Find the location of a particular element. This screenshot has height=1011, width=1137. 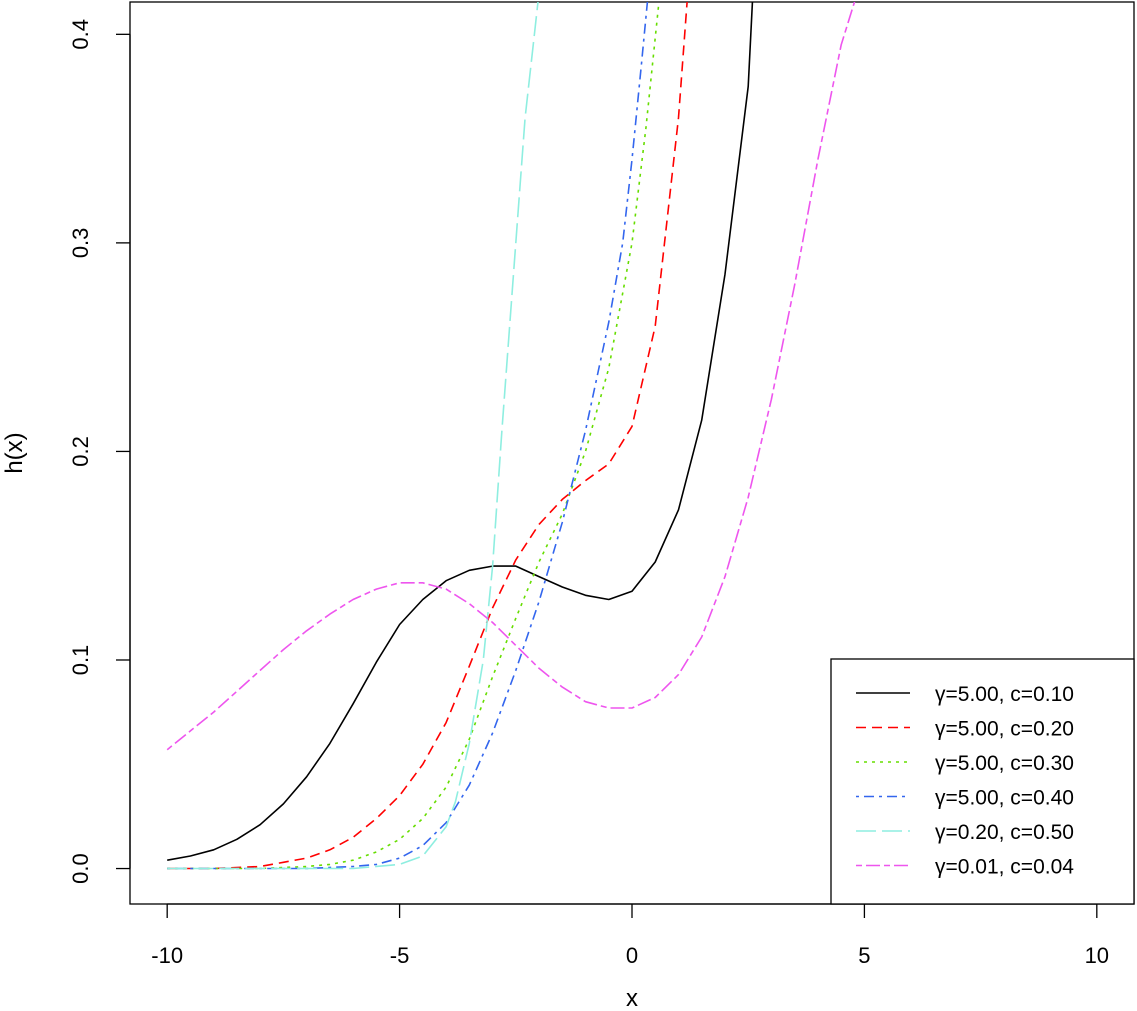

legend-box is located at coordinates (982, 781).